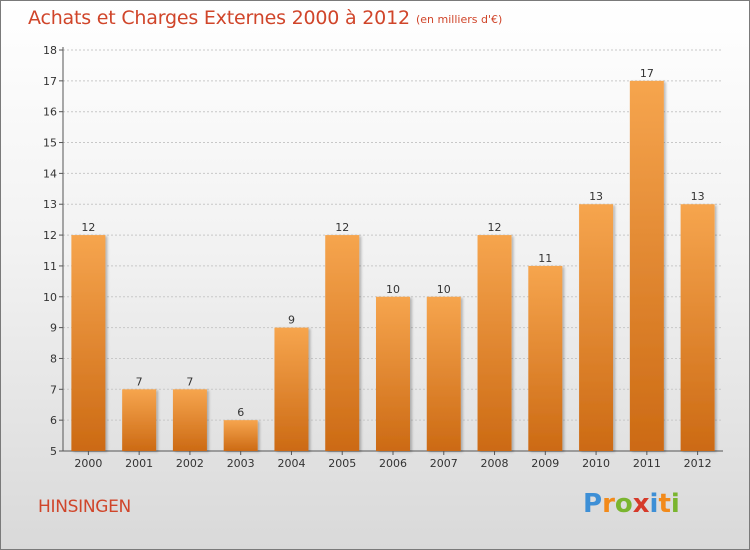 This screenshot has width=750, height=550. Describe the element at coordinates (596, 463) in the screenshot. I see `x-tick-label-2010: 2010` at that location.